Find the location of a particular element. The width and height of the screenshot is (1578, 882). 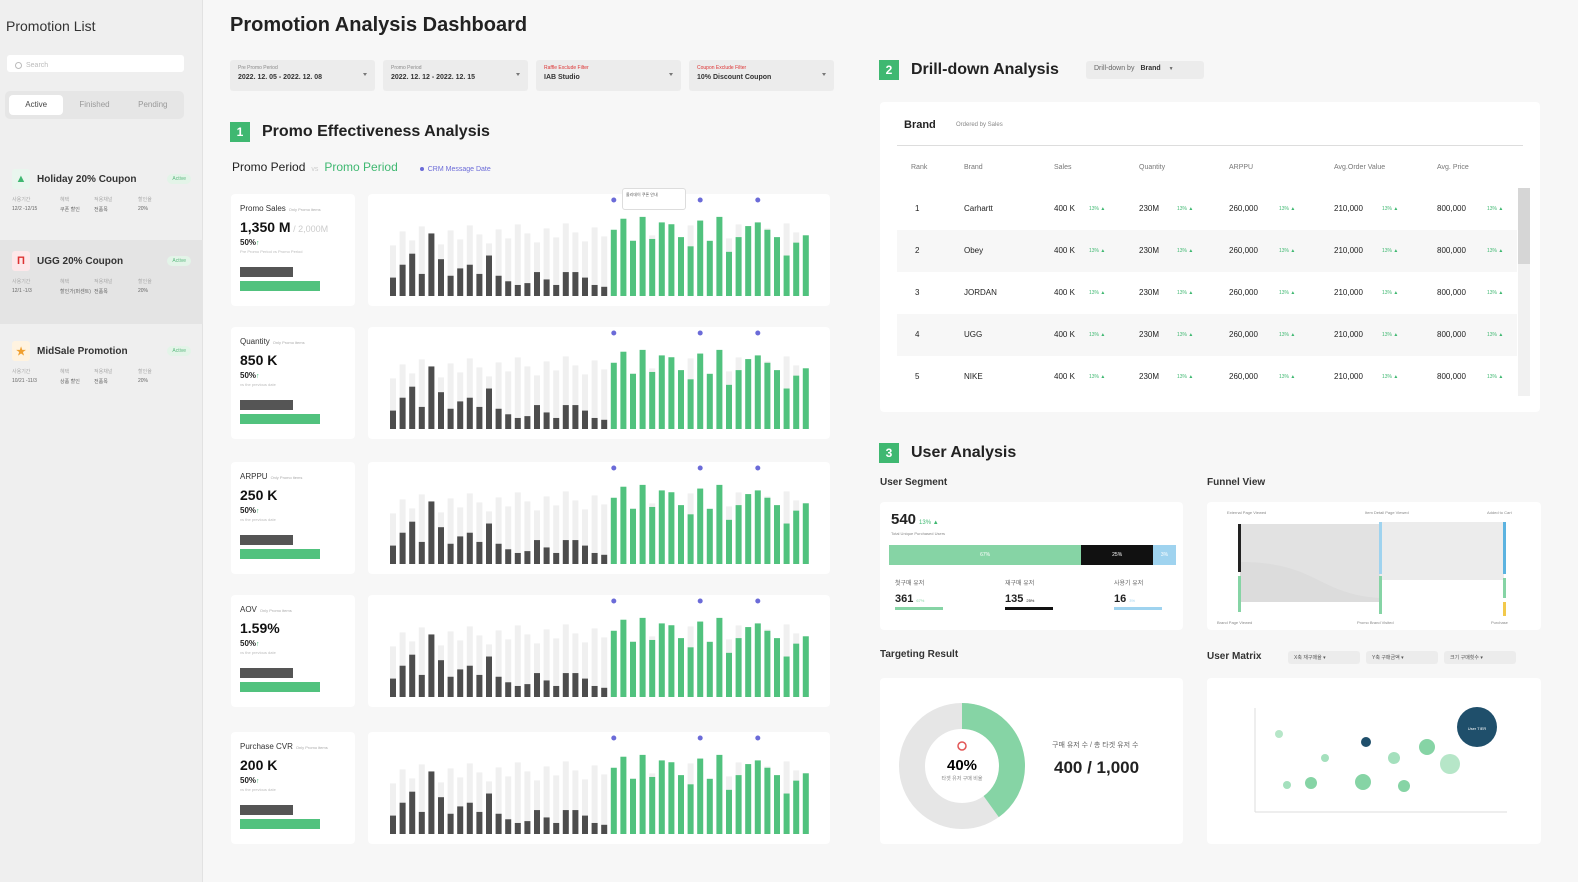

y-axis-select: Y축 구매금액 ▾ is located at coordinates (1402, 657).